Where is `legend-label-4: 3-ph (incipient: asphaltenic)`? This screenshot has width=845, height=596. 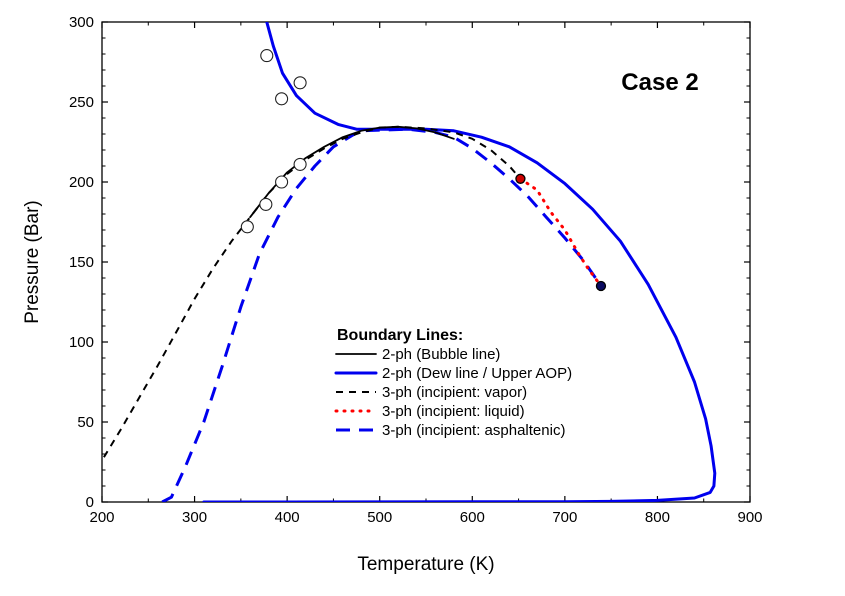 legend-label-4: 3-ph (incipient: asphaltenic) is located at coordinates (473, 430).